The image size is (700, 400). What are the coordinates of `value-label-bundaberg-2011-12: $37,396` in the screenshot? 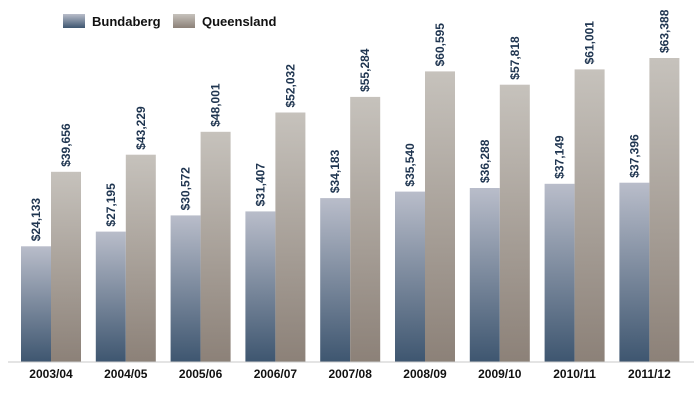 It's located at (634, 156).